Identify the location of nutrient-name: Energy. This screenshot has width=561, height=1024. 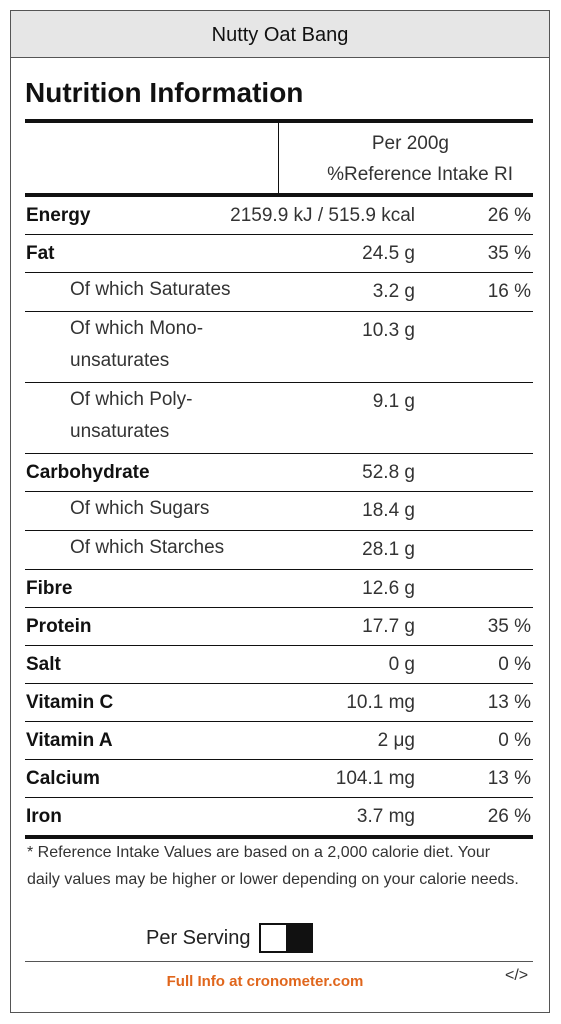
(58, 215).